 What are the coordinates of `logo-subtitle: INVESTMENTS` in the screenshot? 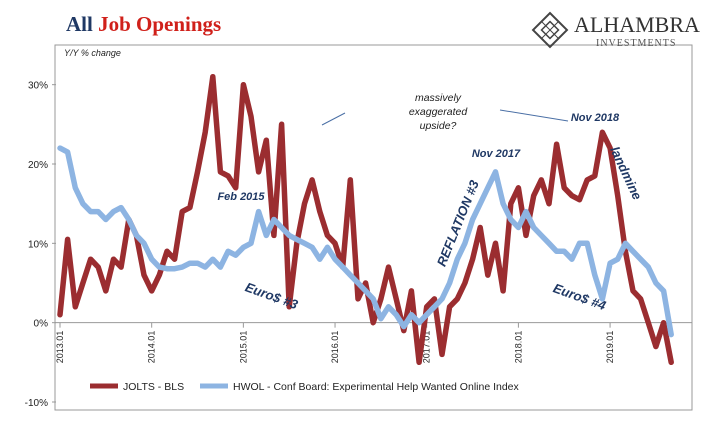 It's located at (636, 43).